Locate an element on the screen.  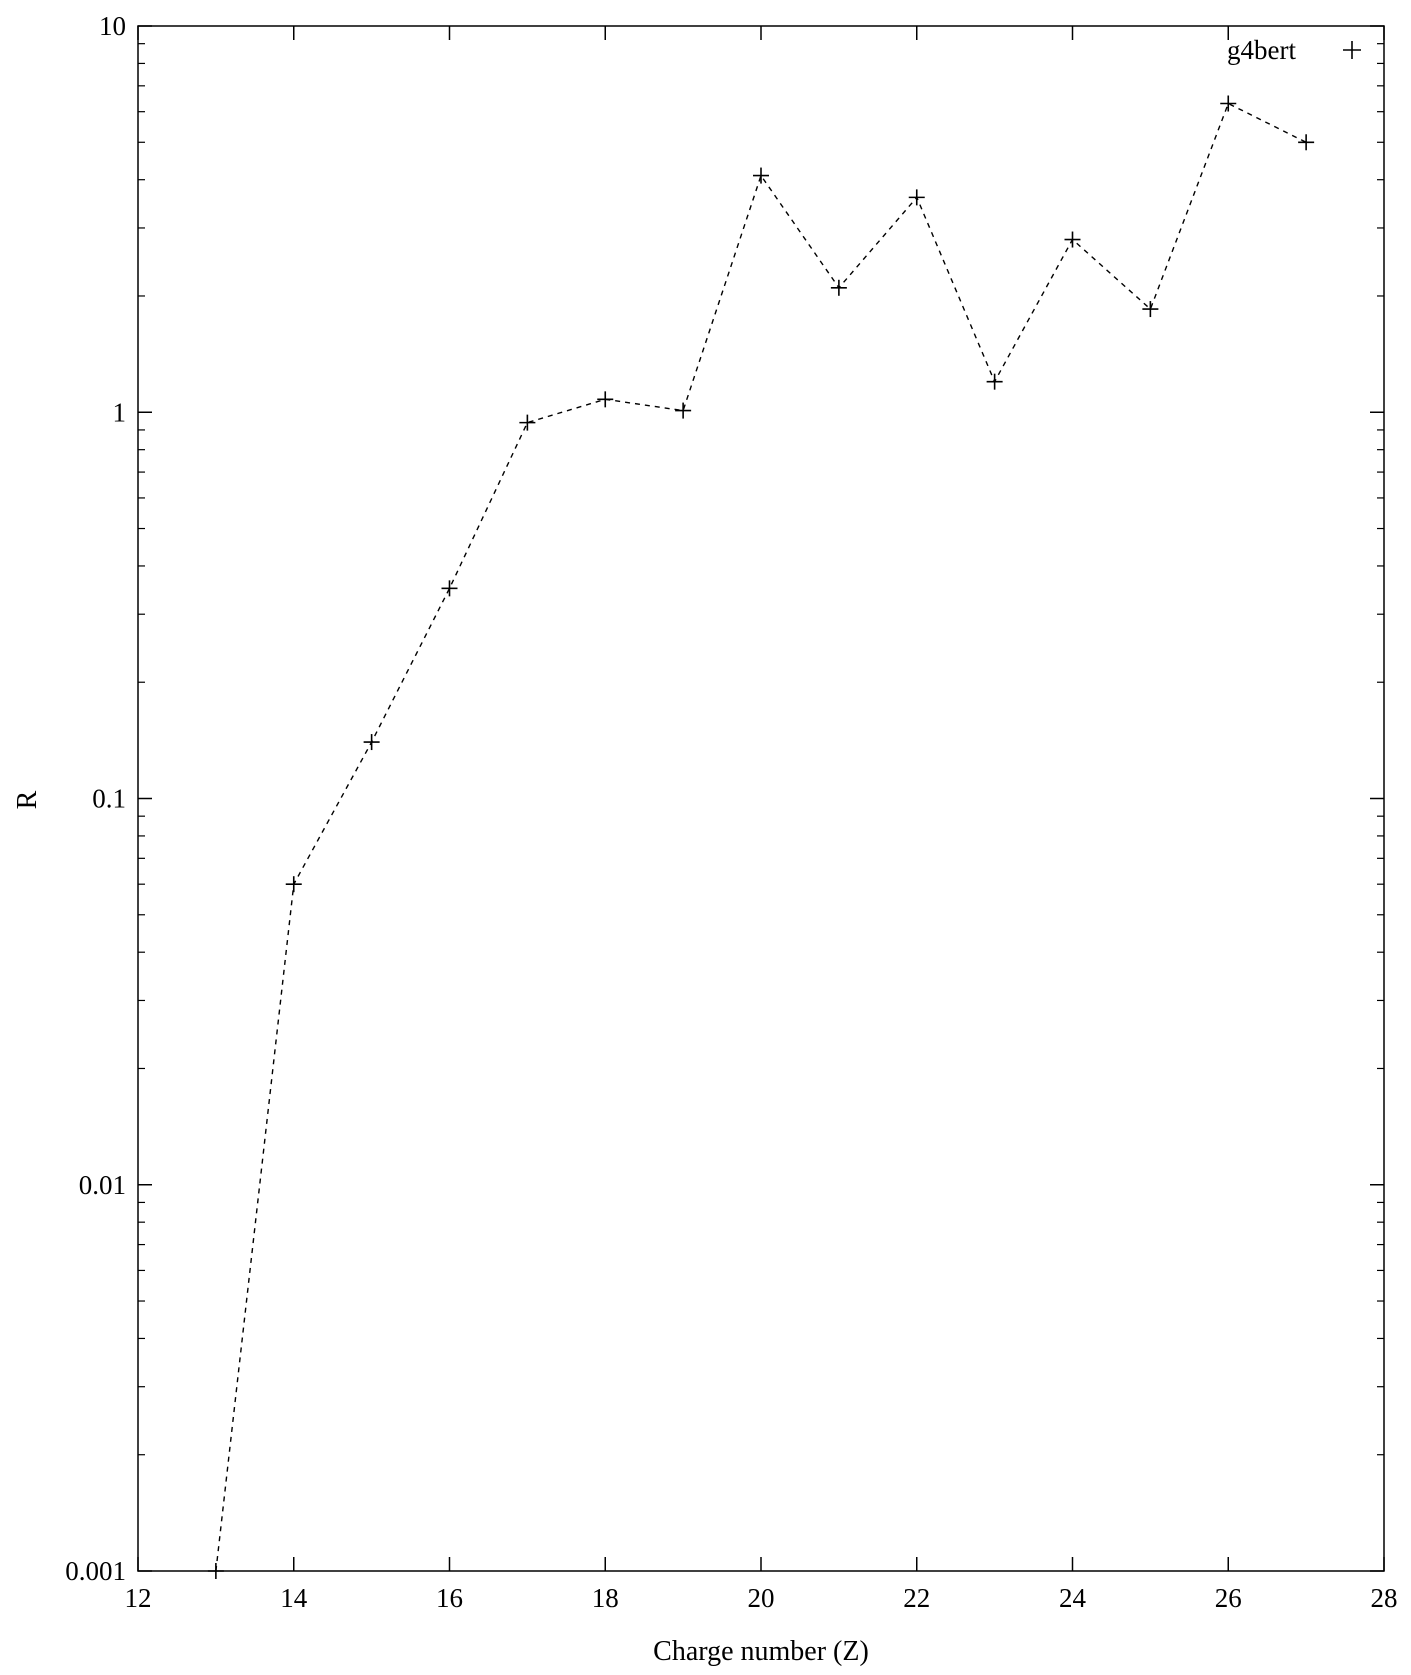
legend: g4bert is located at coordinates (1294, 50).